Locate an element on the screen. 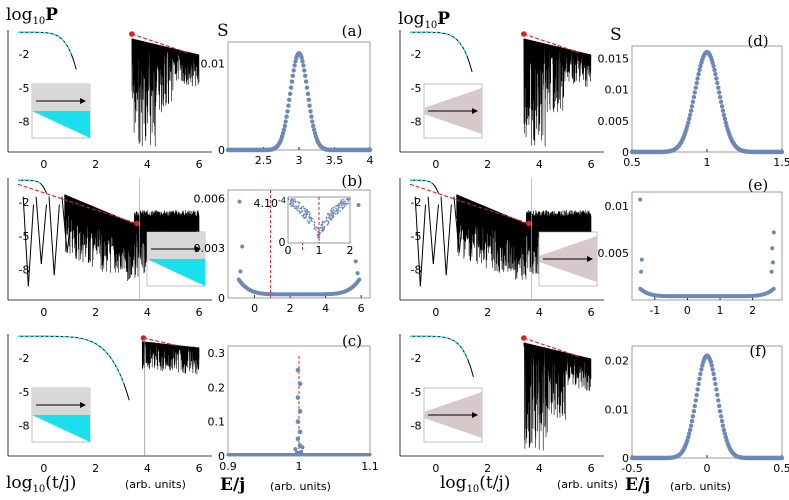  panel-a-spectrum-plot: (a) 2.5 3 3.5 4 0.01 0 is located at coordinates (287, 94).